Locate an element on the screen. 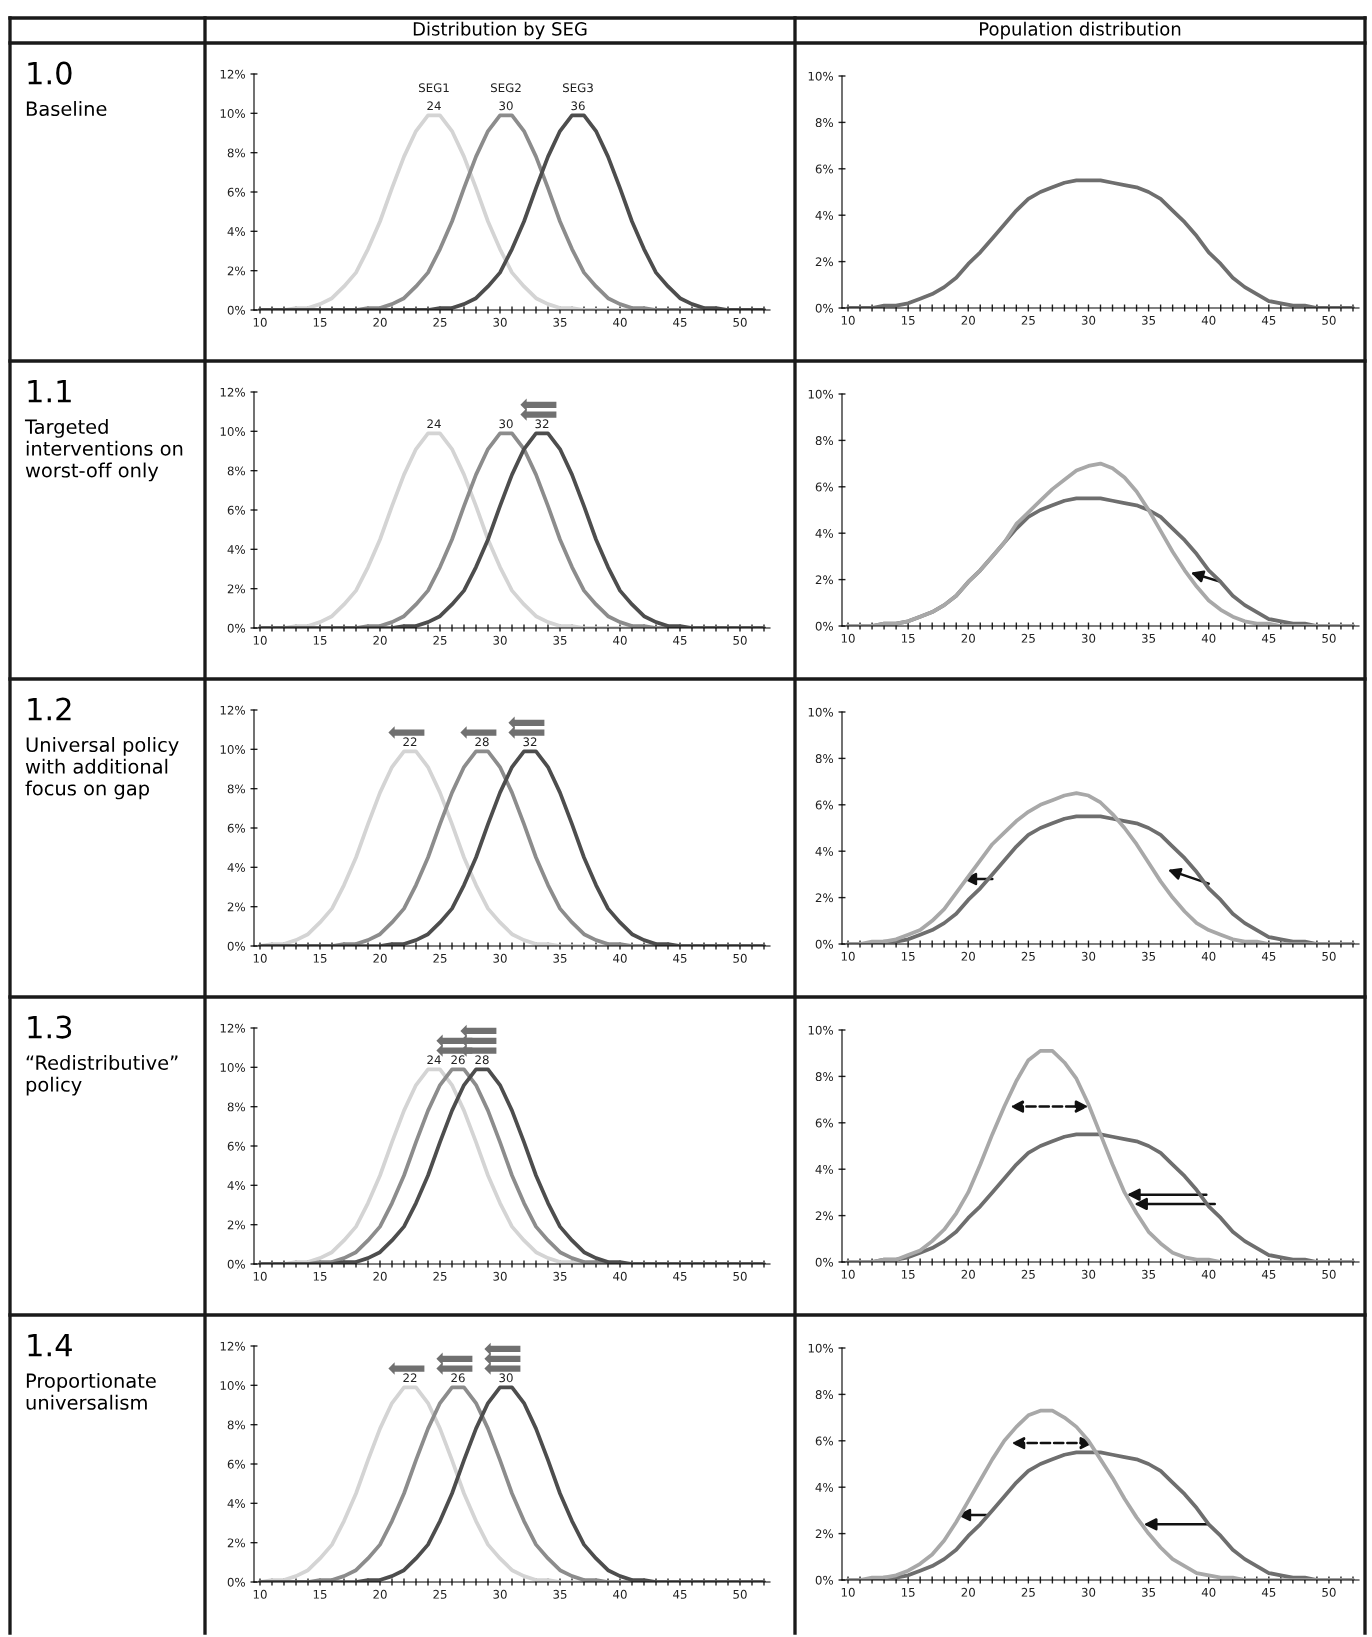  chart-title: Distribution by SEG is located at coordinates (500, 30).